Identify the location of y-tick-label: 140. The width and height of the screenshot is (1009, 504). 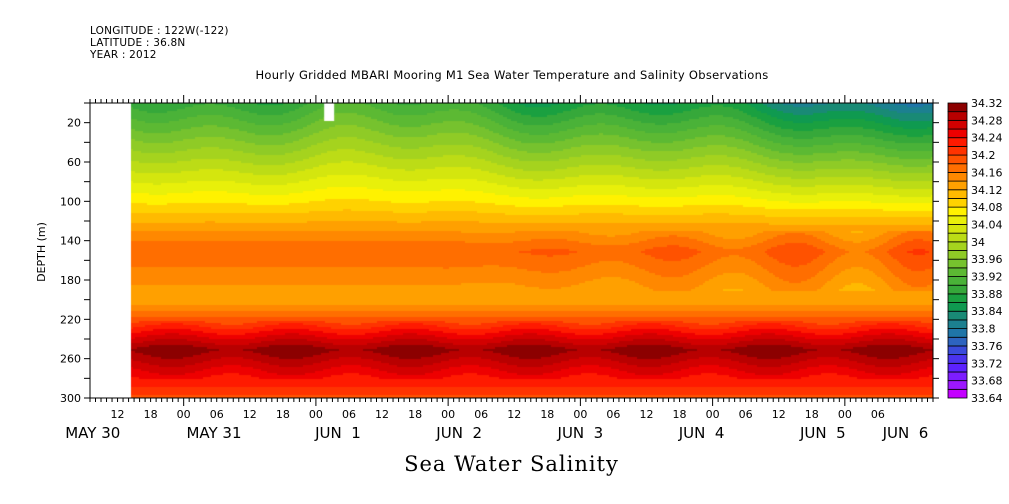
(70, 241).